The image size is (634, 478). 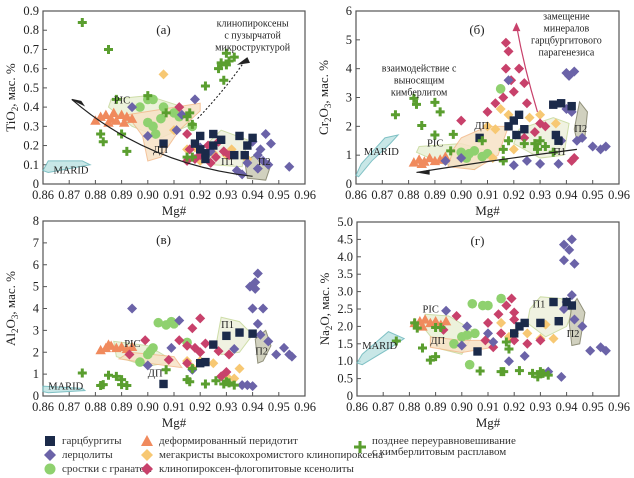 What do you see at coordinates (345, 361) in the screenshot?
I see `y-tick-label: 1.0` at bounding box center [345, 361].